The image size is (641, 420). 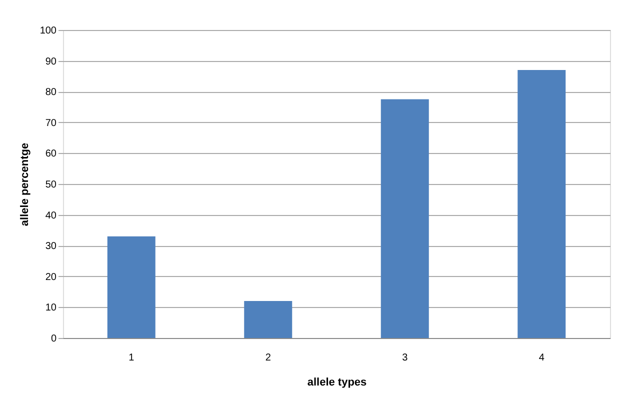 I want to click on x-tick-label: 4, so click(x=541, y=358).